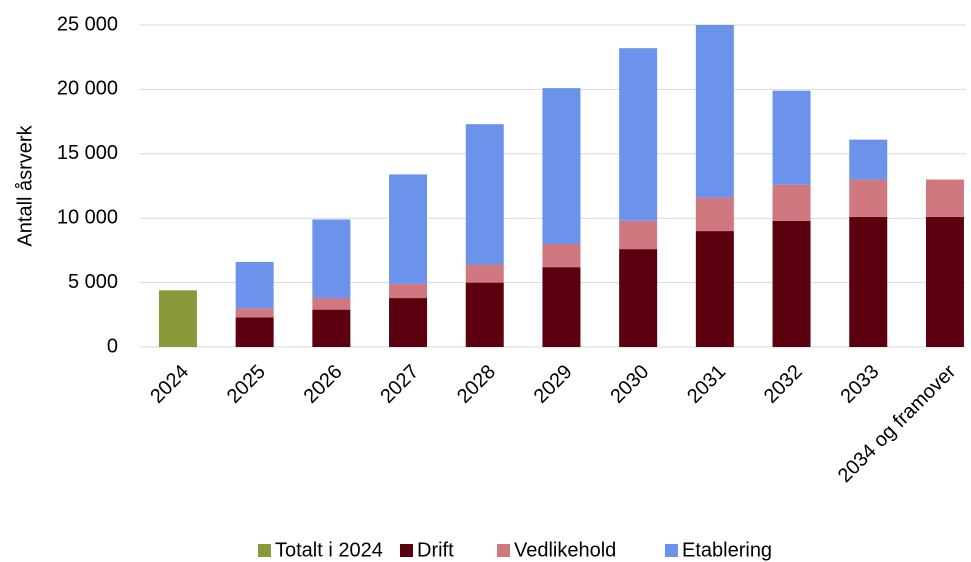 Image resolution: width=971 pixels, height=562 pixels. What do you see at coordinates (112, 346) in the screenshot?
I see `y-tick-label: 0` at bounding box center [112, 346].